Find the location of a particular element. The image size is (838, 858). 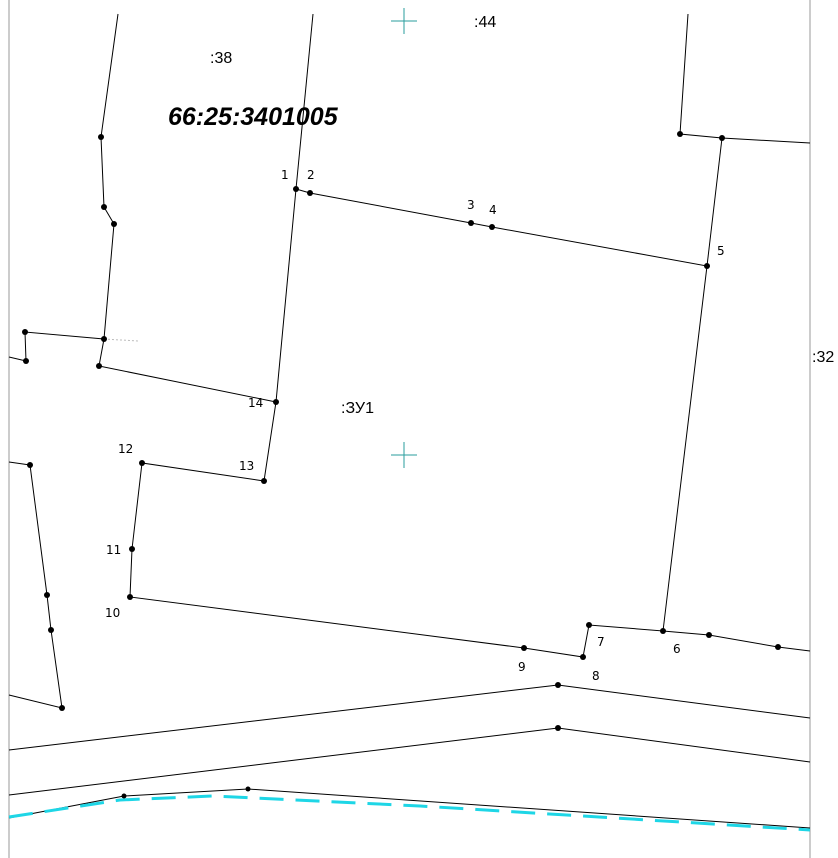

point-label-10: 10 is located at coordinates (112, 613).